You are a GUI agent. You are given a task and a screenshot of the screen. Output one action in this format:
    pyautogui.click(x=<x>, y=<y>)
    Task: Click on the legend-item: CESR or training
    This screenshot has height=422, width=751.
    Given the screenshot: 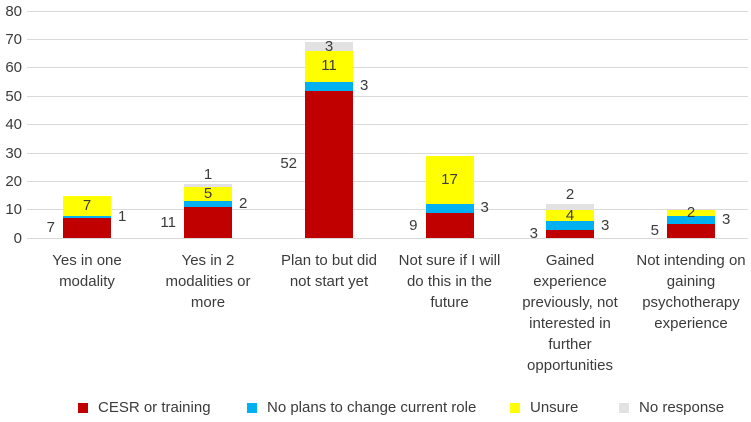 What is the action you would take?
    pyautogui.click(x=144, y=408)
    